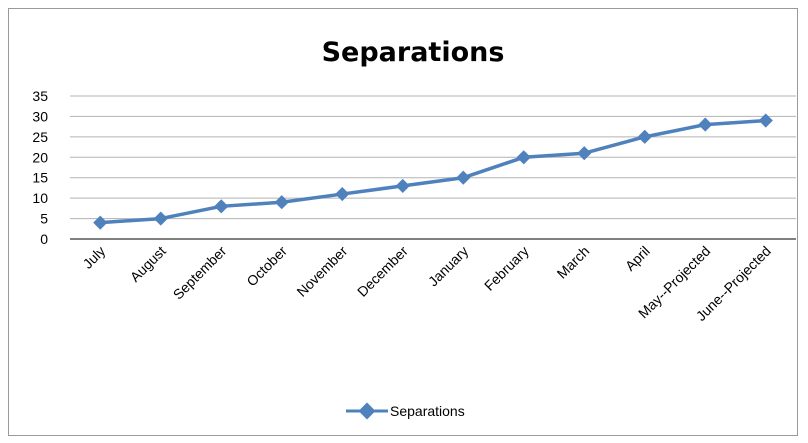 Image resolution: width=808 pixels, height=443 pixels. What do you see at coordinates (413, 52) in the screenshot?
I see `chart-title: Separations` at bounding box center [413, 52].